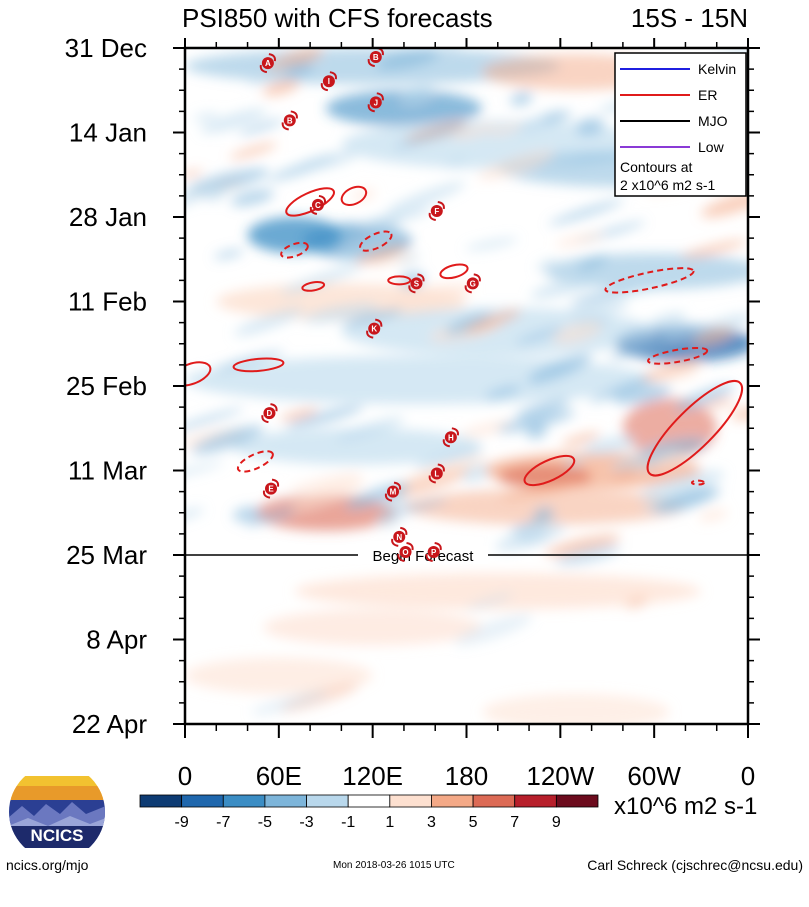  What do you see at coordinates (374, 329) in the screenshot?
I see `storm-label: K` at bounding box center [374, 329].